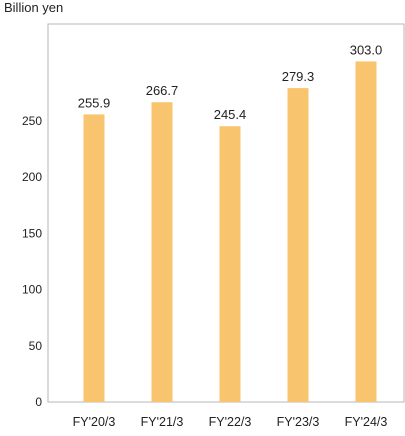 The width and height of the screenshot is (405, 436). What do you see at coordinates (94, 422) in the screenshot?
I see `x-tick-label: FY'20/3` at bounding box center [94, 422].